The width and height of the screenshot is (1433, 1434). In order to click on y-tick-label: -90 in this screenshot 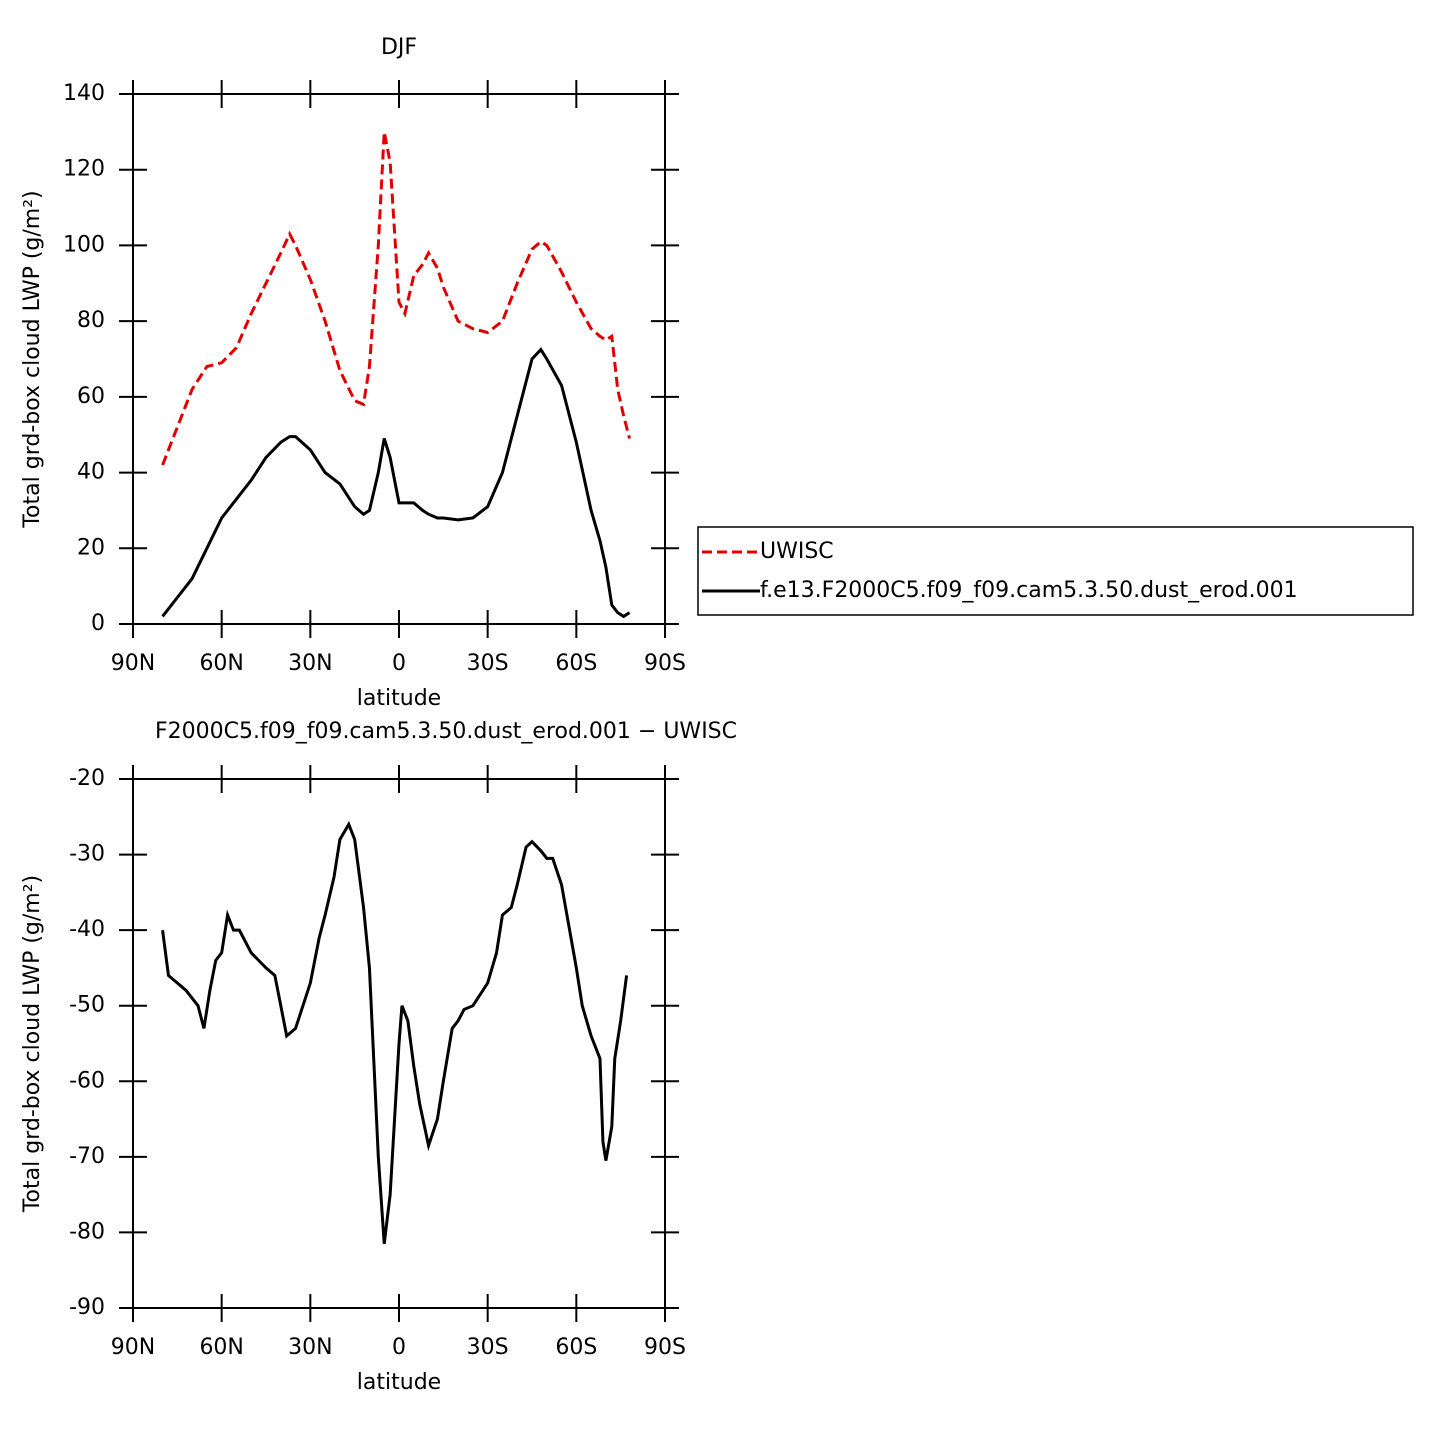, I will do `click(87, 1307)`.